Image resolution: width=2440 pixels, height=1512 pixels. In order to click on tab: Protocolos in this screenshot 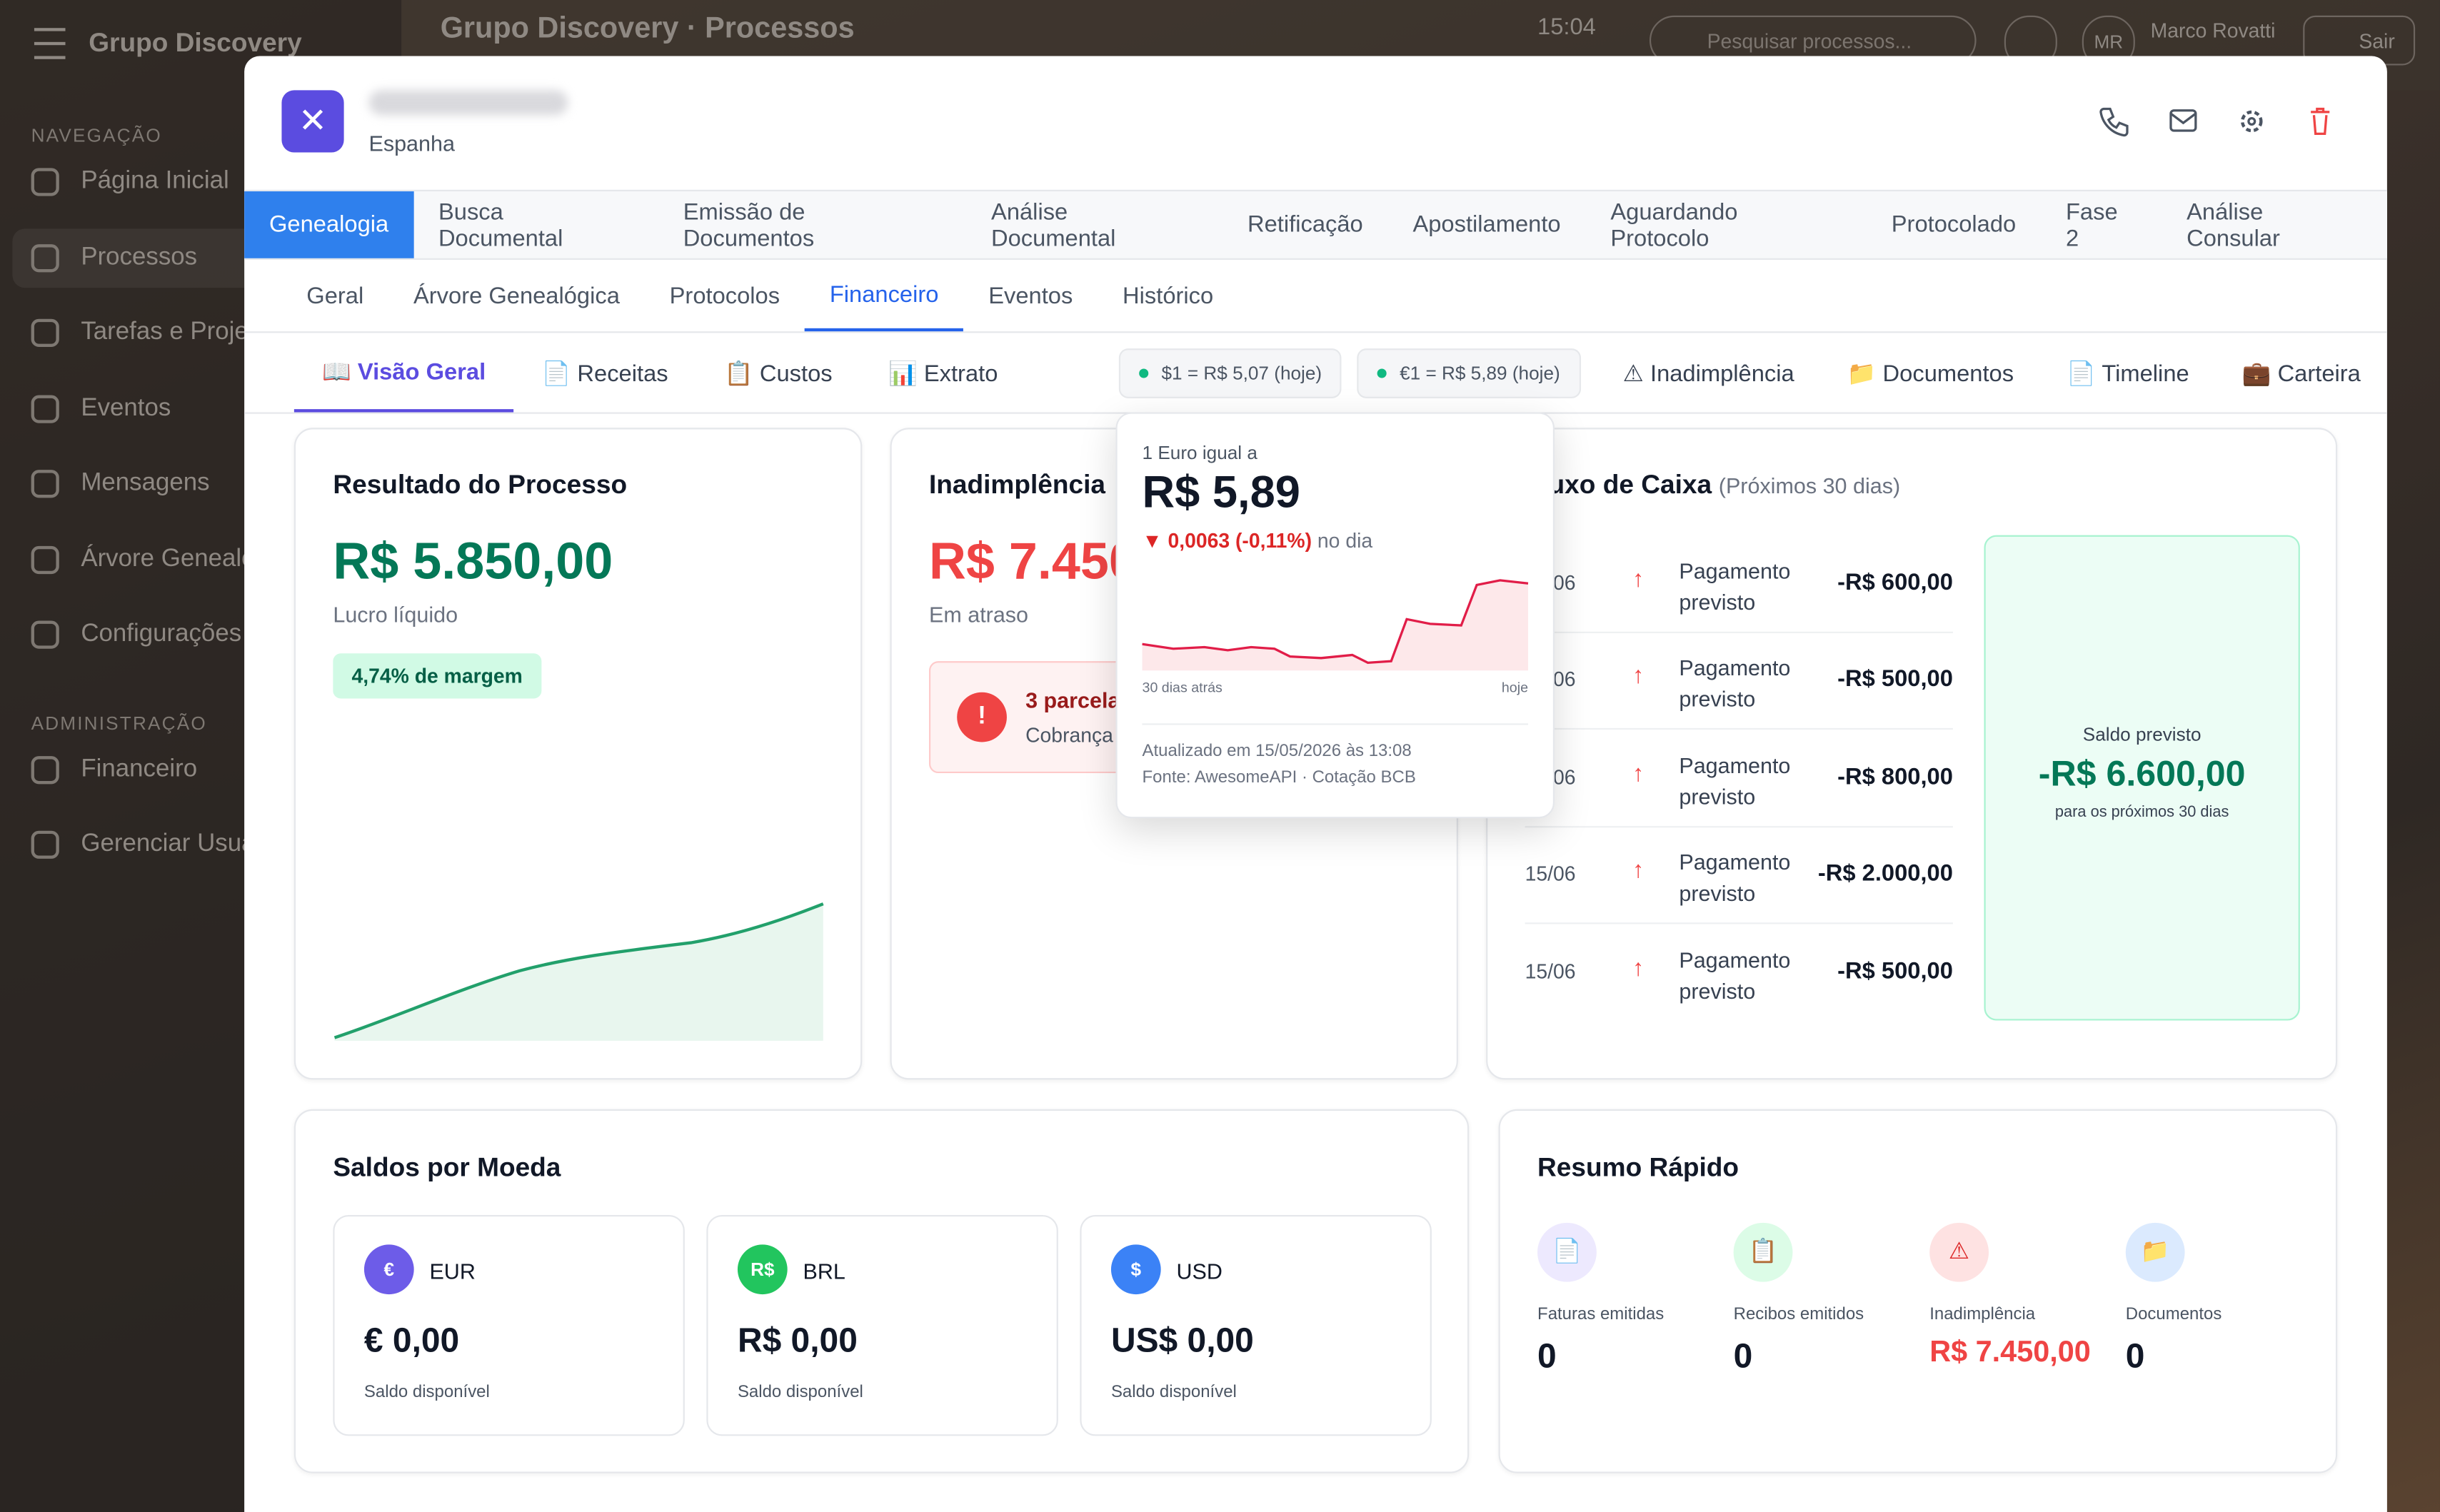, I will do `click(724, 295)`.